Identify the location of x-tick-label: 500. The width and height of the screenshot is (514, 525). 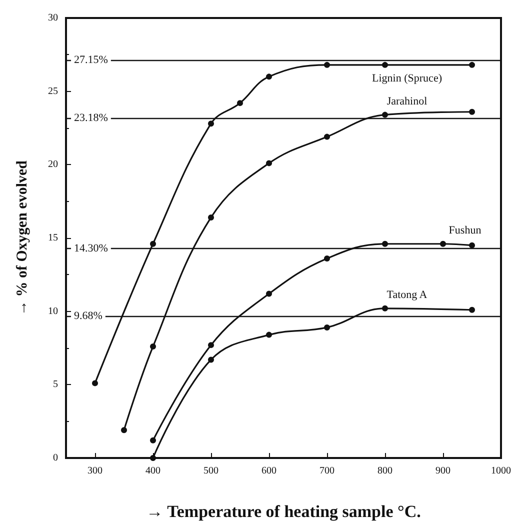
(211, 471).